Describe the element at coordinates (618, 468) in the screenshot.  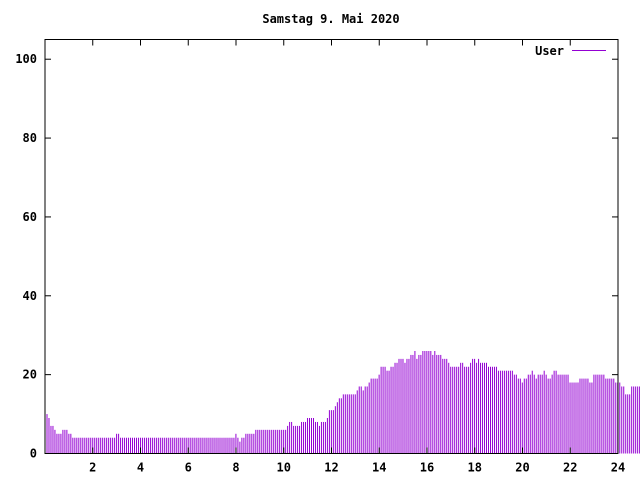
I see `x-tick-label: 24` at that location.